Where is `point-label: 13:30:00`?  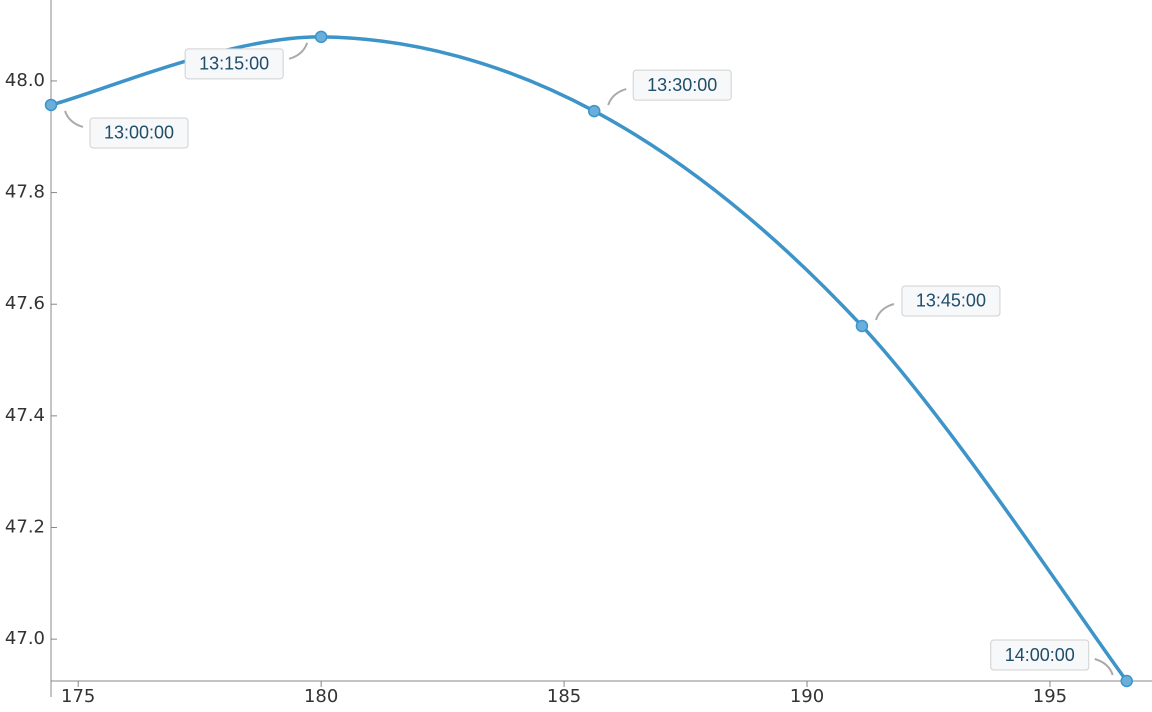 point-label: 13:30:00 is located at coordinates (682, 85).